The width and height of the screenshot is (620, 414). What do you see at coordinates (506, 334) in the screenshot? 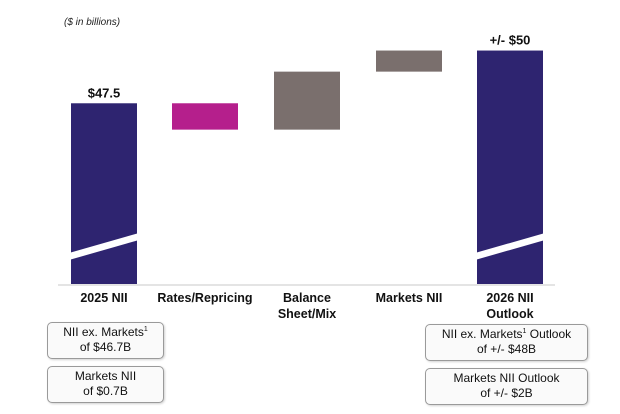
I see `nii-ex-markets-outlook-note-line1: NII ex. Markets1 Outlook` at bounding box center [506, 334].